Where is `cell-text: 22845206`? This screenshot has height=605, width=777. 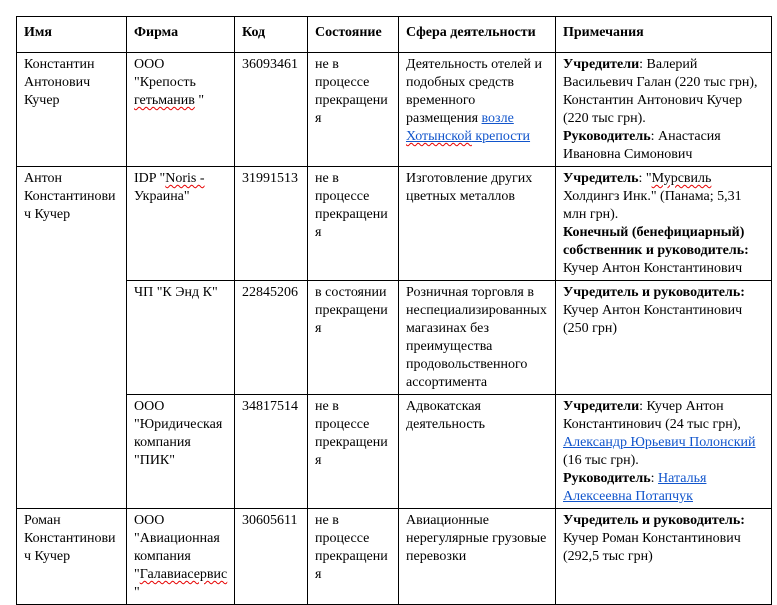 cell-text: 22845206 is located at coordinates (270, 292).